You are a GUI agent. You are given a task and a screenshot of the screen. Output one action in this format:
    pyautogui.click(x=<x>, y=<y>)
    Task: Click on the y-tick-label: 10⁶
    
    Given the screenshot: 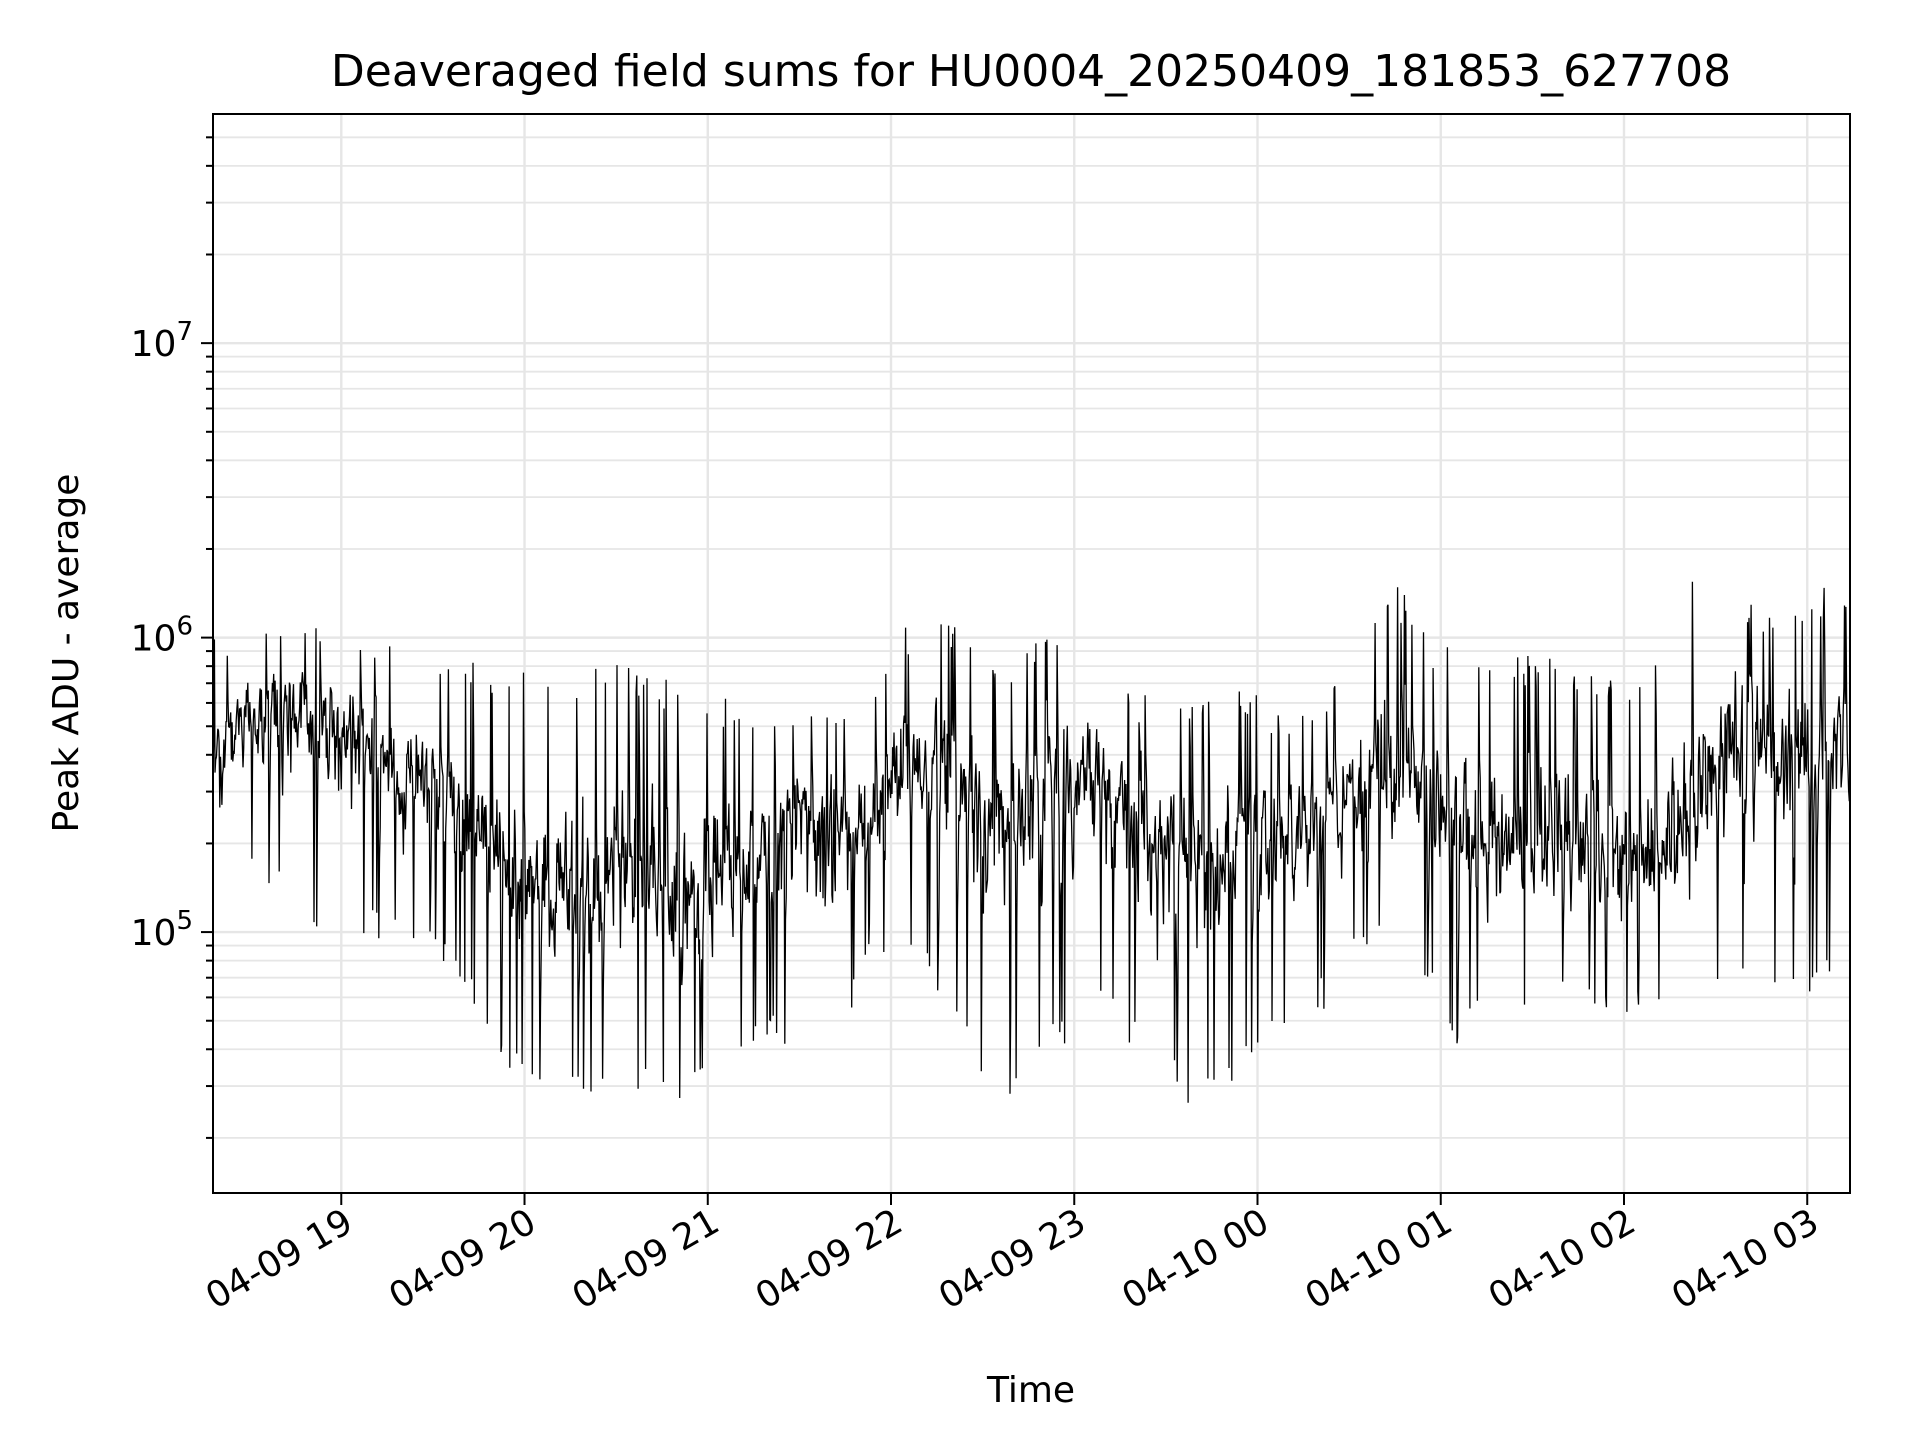 What is the action you would take?
    pyautogui.click(x=162, y=636)
    